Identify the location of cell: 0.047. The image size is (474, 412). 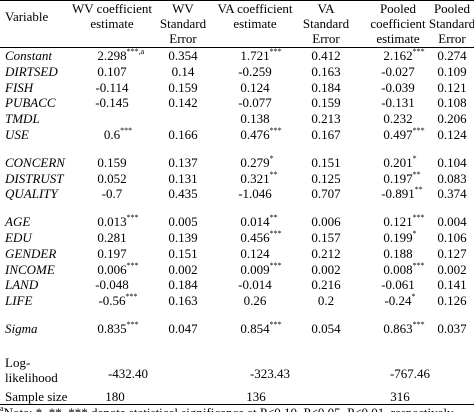
(183, 328).